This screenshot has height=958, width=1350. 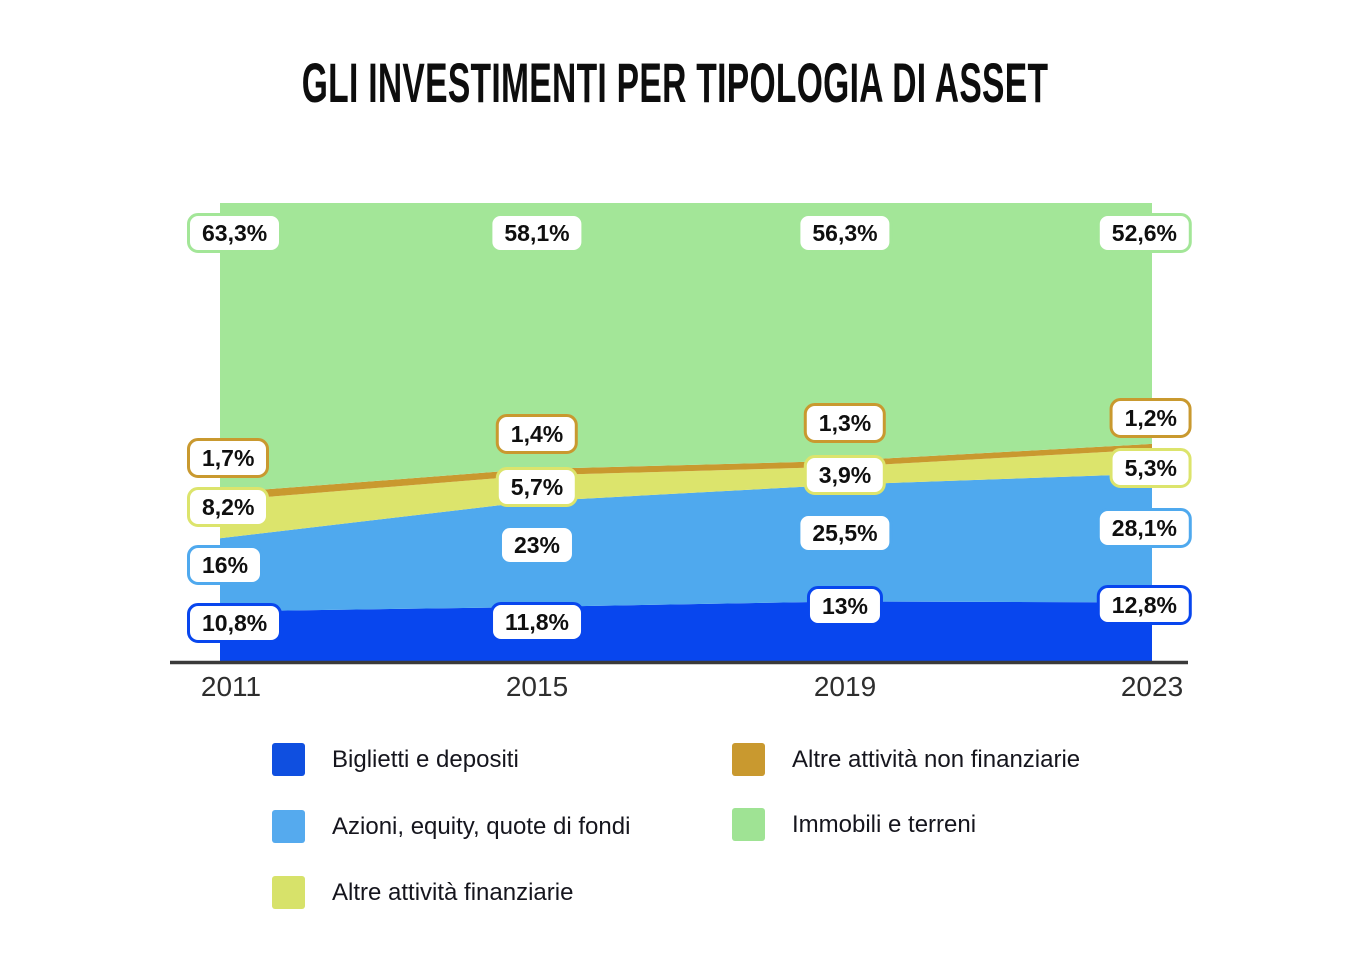 What do you see at coordinates (425, 759) in the screenshot?
I see `legend-label: Biglietti e depositi` at bounding box center [425, 759].